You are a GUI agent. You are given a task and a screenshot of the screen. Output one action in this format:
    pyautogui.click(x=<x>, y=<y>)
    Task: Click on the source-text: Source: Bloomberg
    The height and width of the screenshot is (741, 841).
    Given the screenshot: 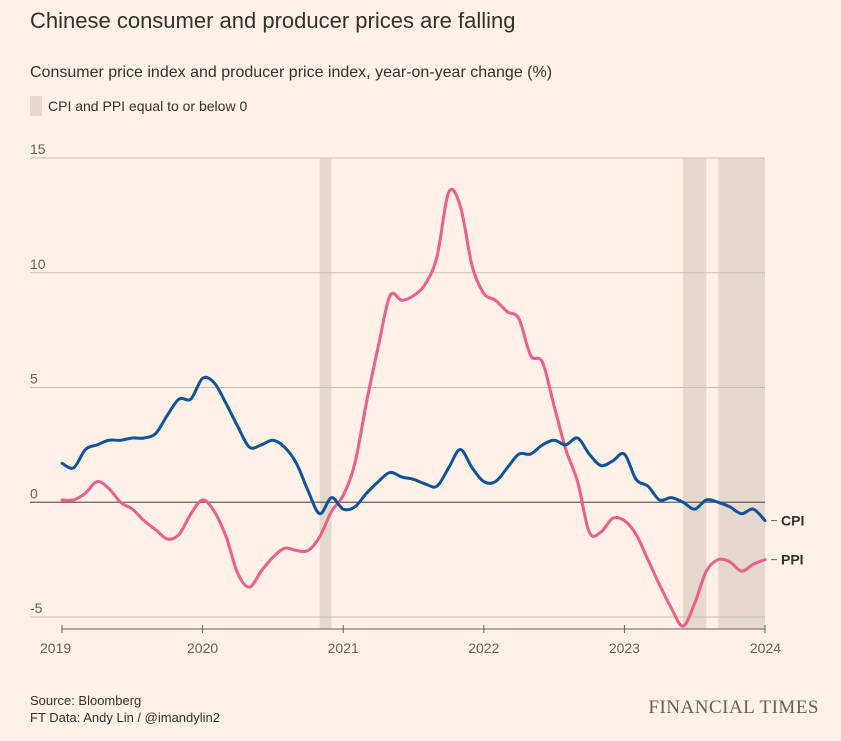 What is the action you would take?
    pyautogui.click(x=86, y=700)
    